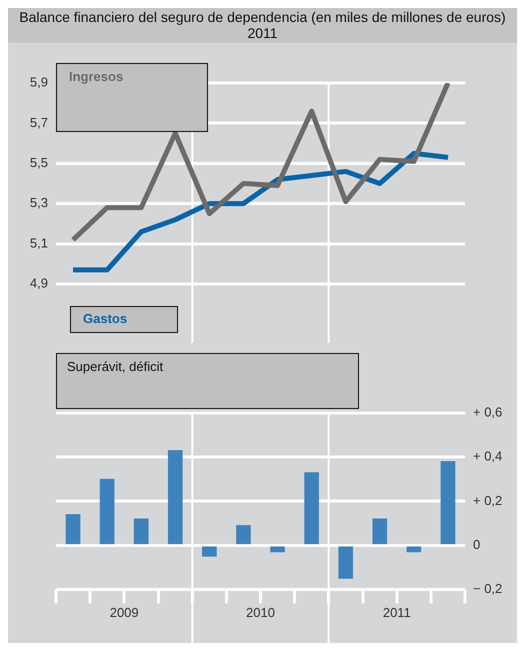  I want to click on x-tick-label: 2011, so click(396, 612).